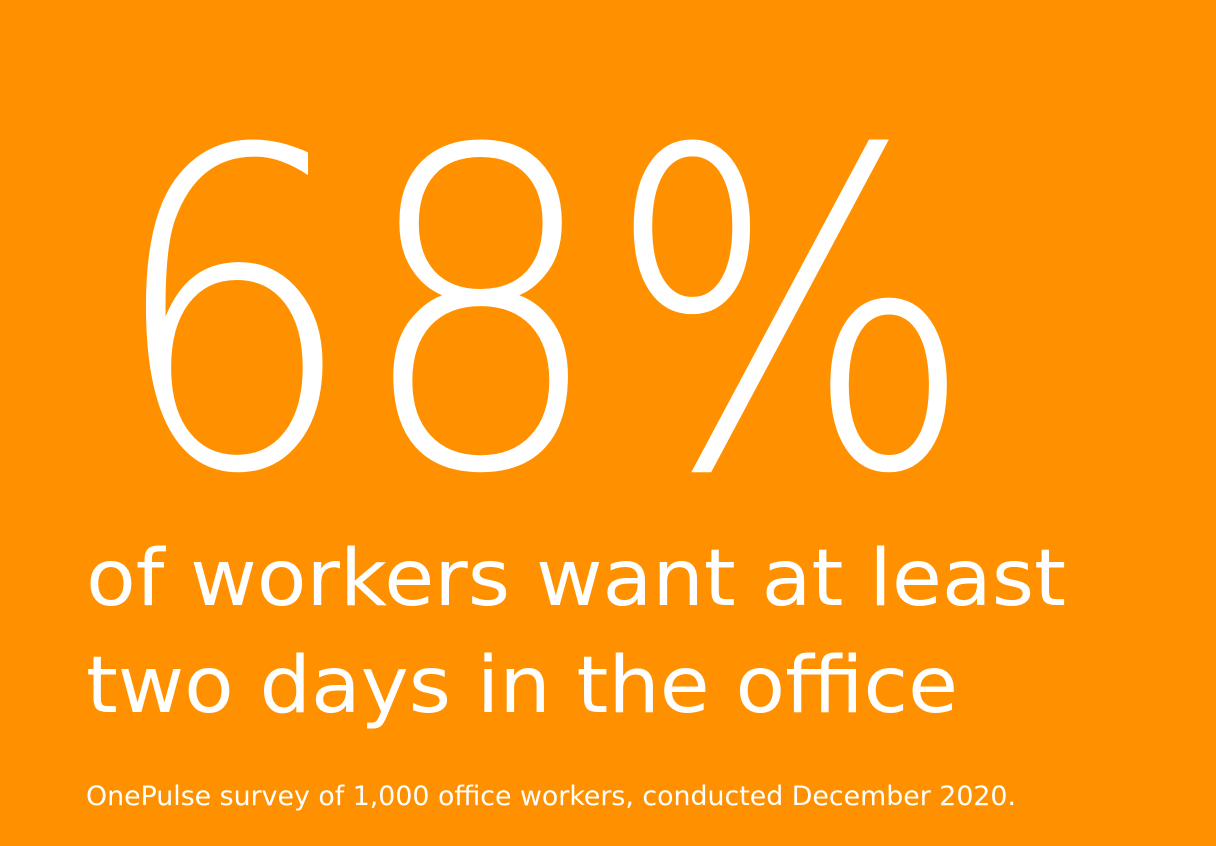 The height and width of the screenshot is (846, 1216). What do you see at coordinates (576, 579) in the screenshot?
I see `headline-line: of workers want at least` at bounding box center [576, 579].